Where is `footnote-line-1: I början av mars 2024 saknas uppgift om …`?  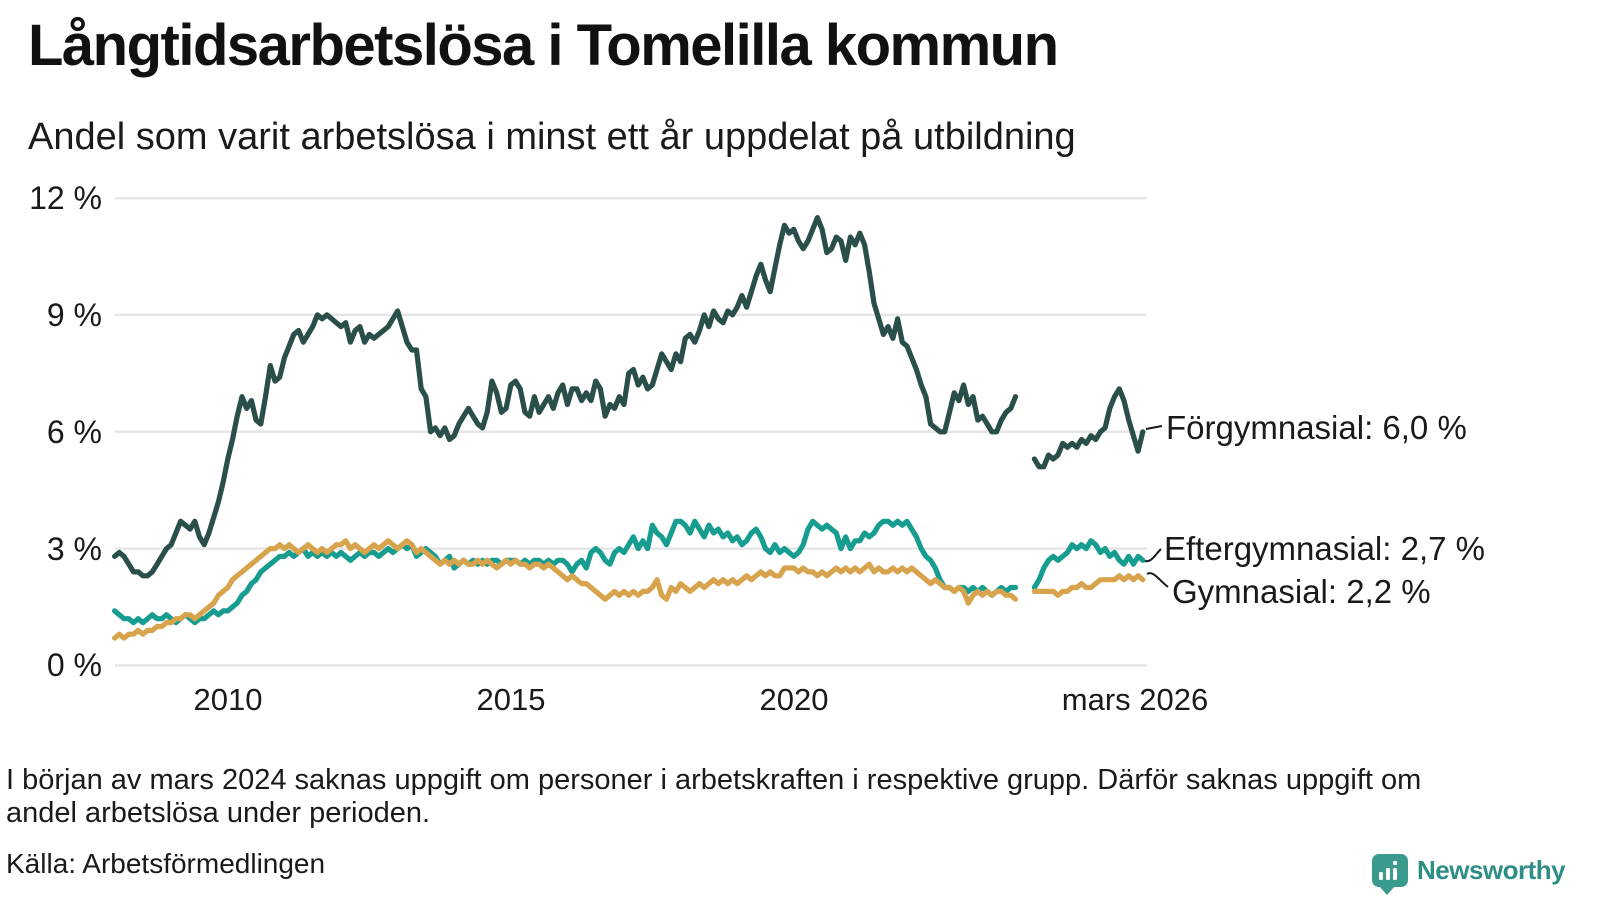
footnote-line-1: I början av mars 2024 saknas uppgift om … is located at coordinates (714, 780).